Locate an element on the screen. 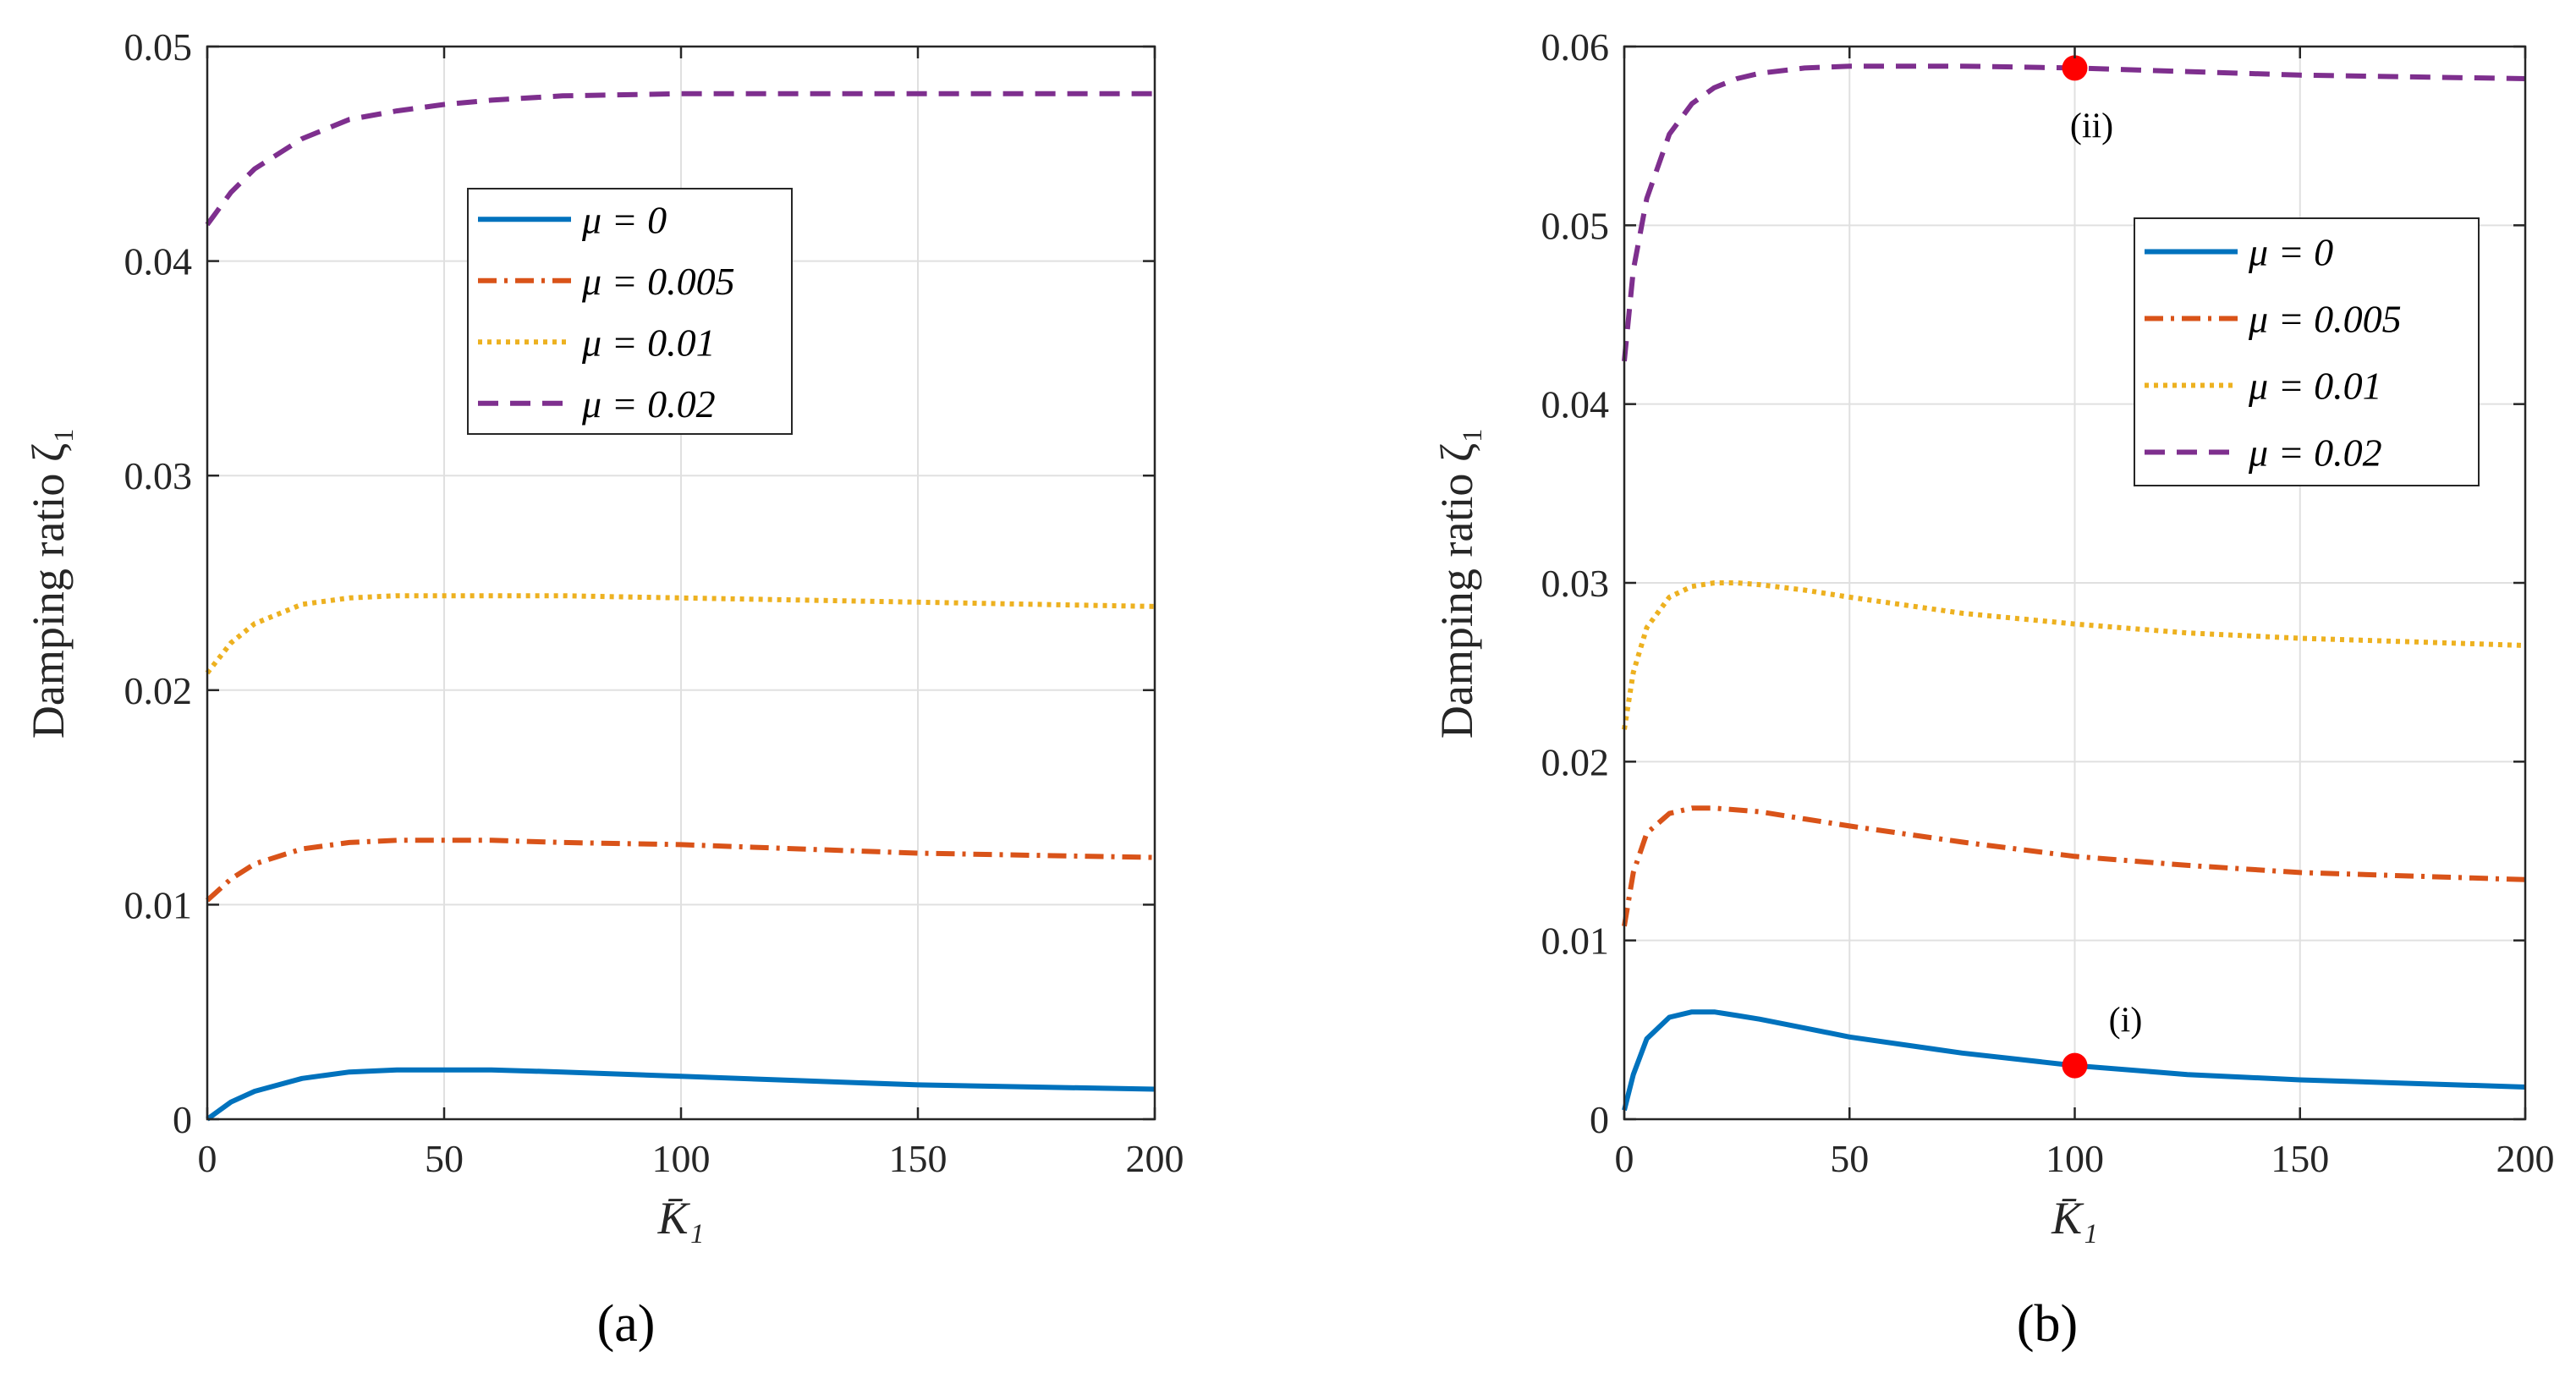 This screenshot has height=1373, width=2576. panel-label: (b) is located at coordinates (2048, 1324).